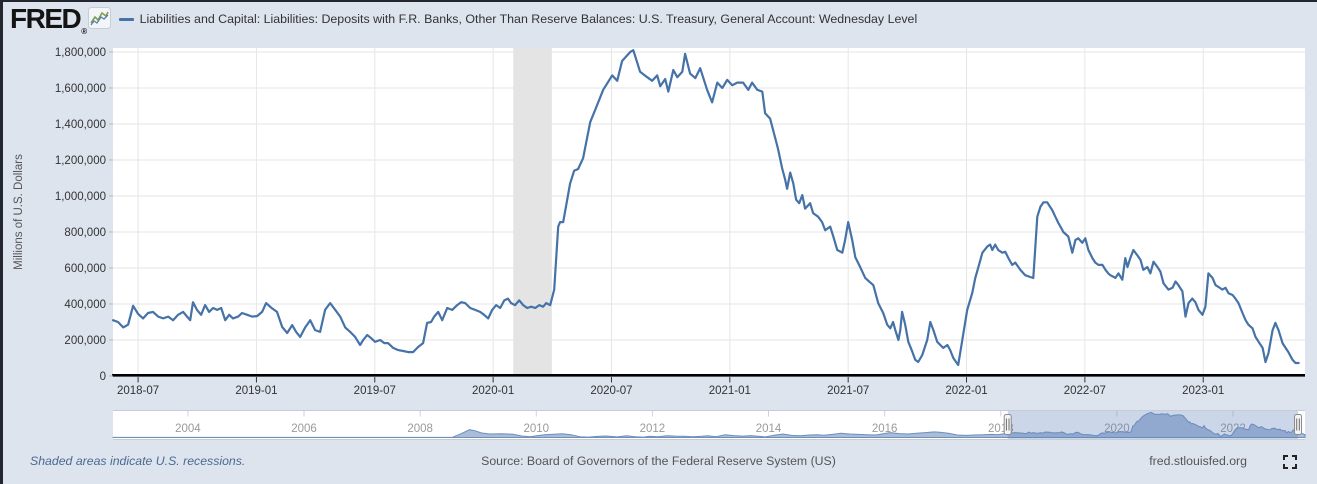 Image resolution: width=1317 pixels, height=484 pixels. I want to click on navigator-year-label: 2004, so click(188, 429).